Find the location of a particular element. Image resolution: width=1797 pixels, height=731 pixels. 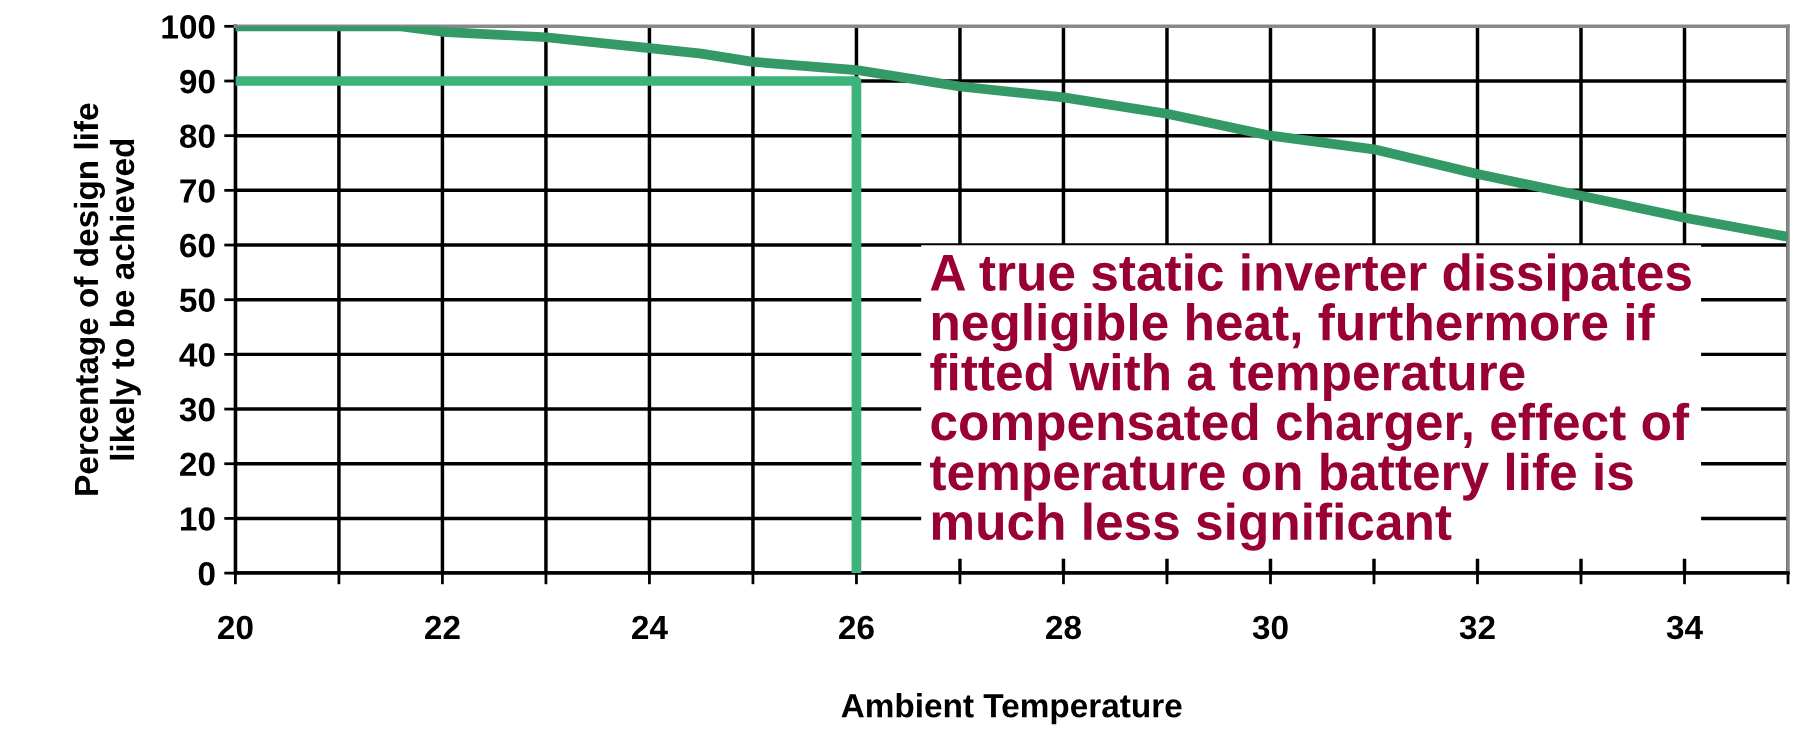

y-tick-label: 30 is located at coordinates (197, 409).